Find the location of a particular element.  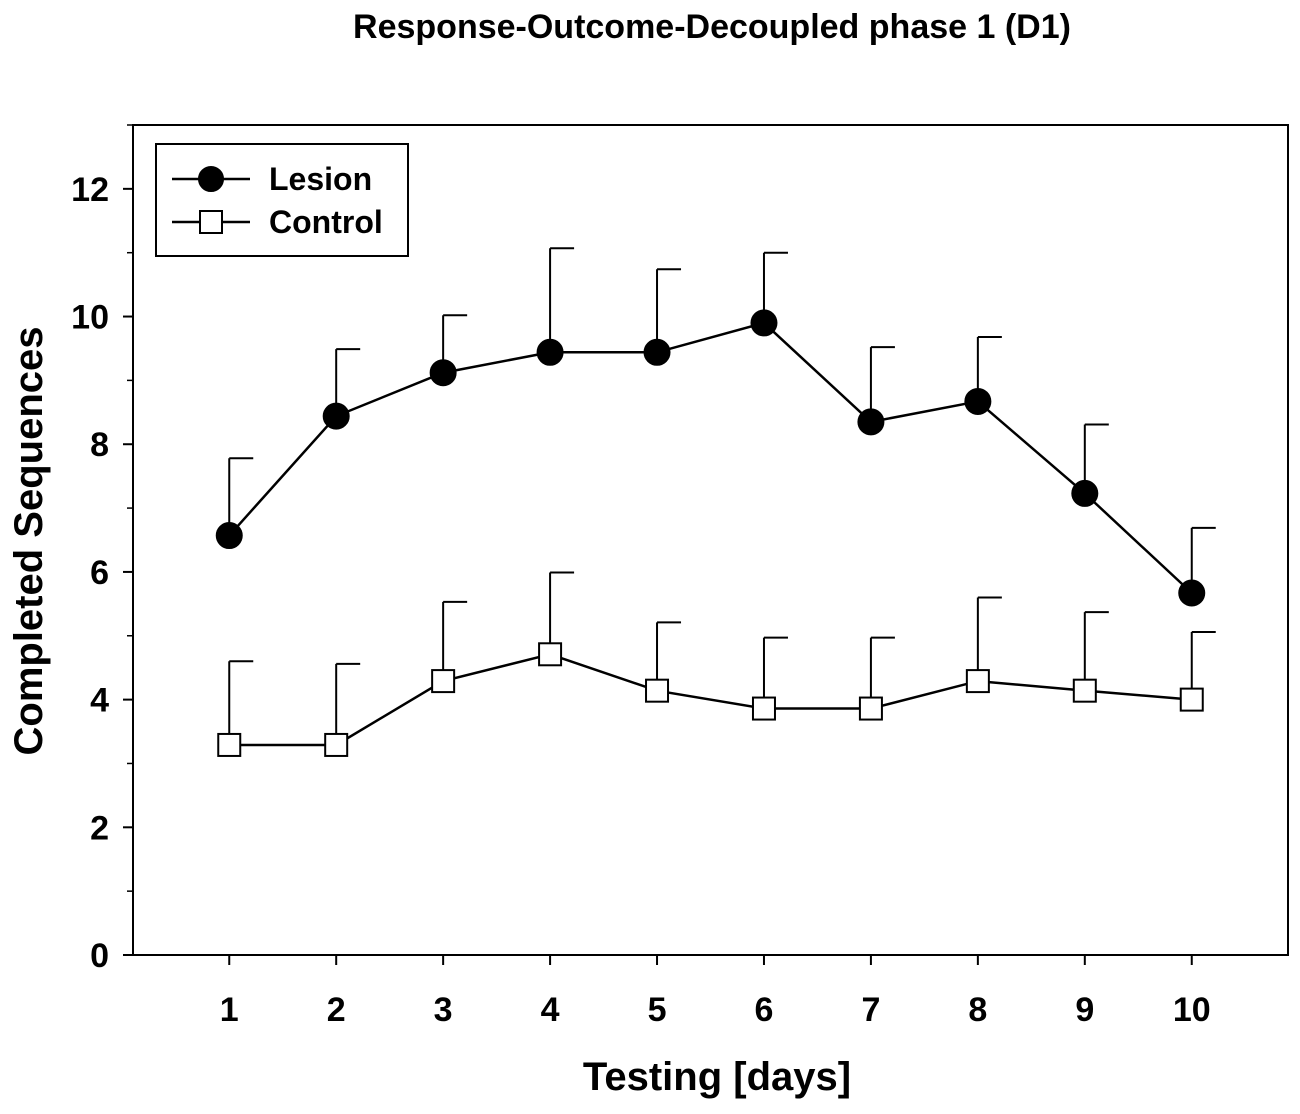

y-tick-label: 12 is located at coordinates (90, 190).